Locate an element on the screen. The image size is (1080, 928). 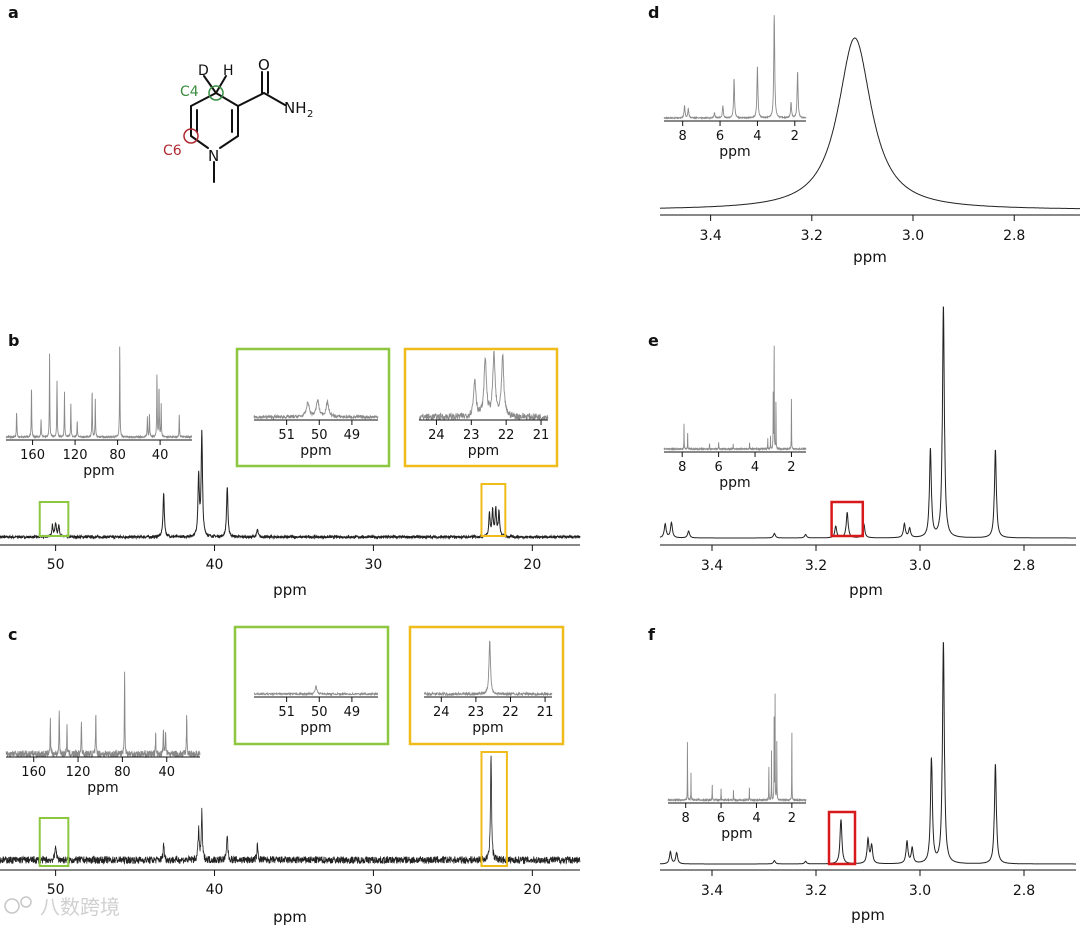
c4-site-marker is located at coordinates (216, 93).